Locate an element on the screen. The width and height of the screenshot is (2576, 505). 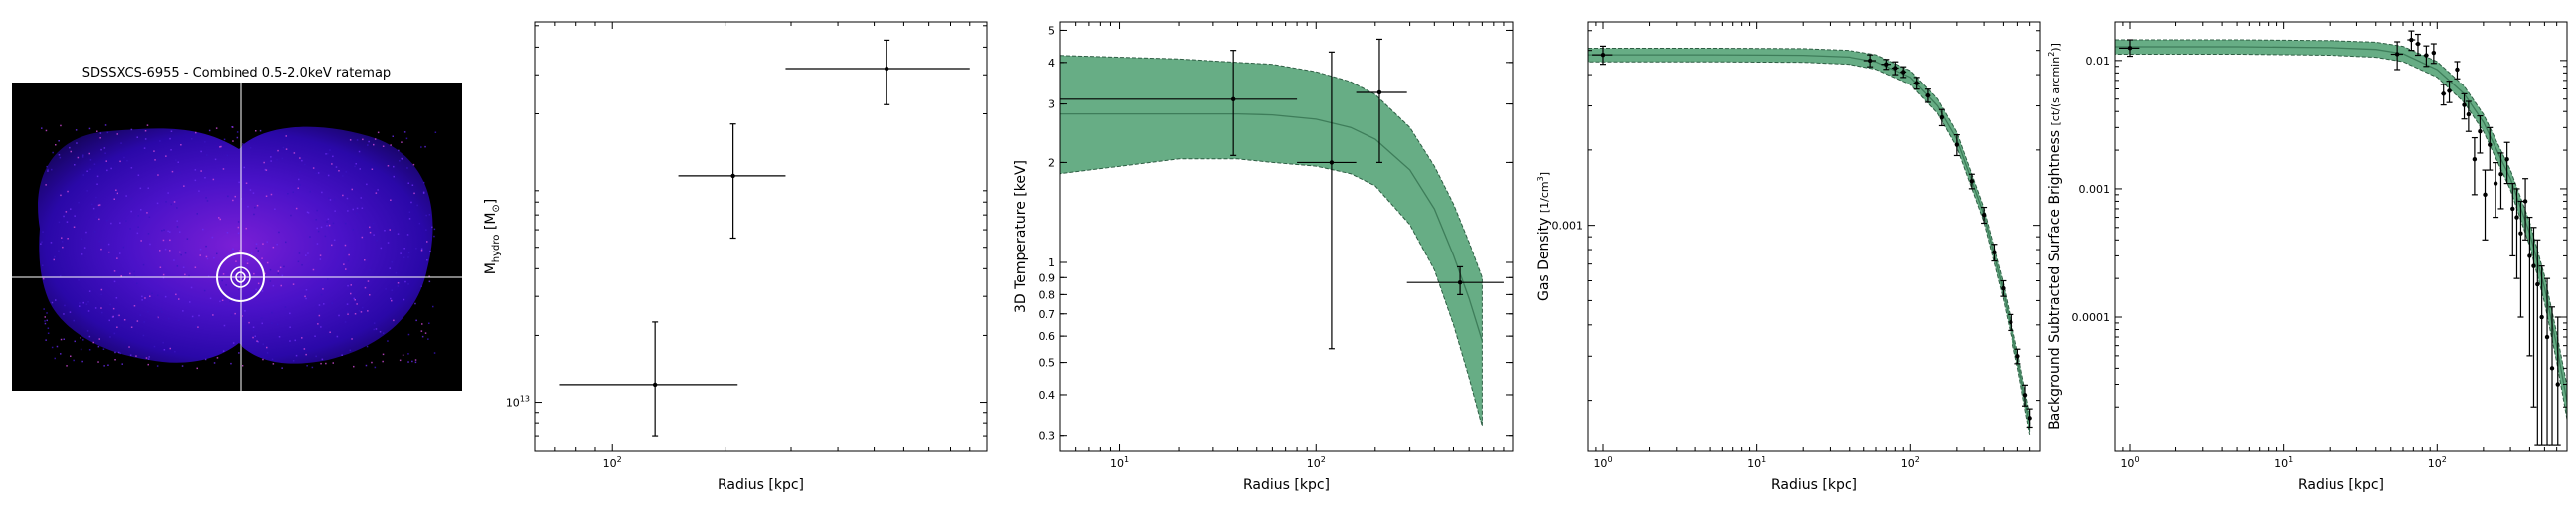
y-axis-label: Mhydro [M⊙] is located at coordinates (492, 237).